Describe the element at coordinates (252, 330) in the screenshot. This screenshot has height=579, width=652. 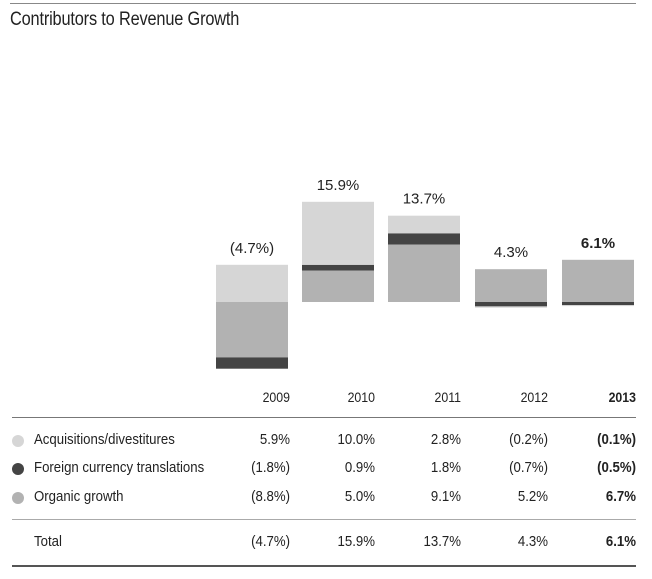
I see `bar-segment-organic-2009` at that location.